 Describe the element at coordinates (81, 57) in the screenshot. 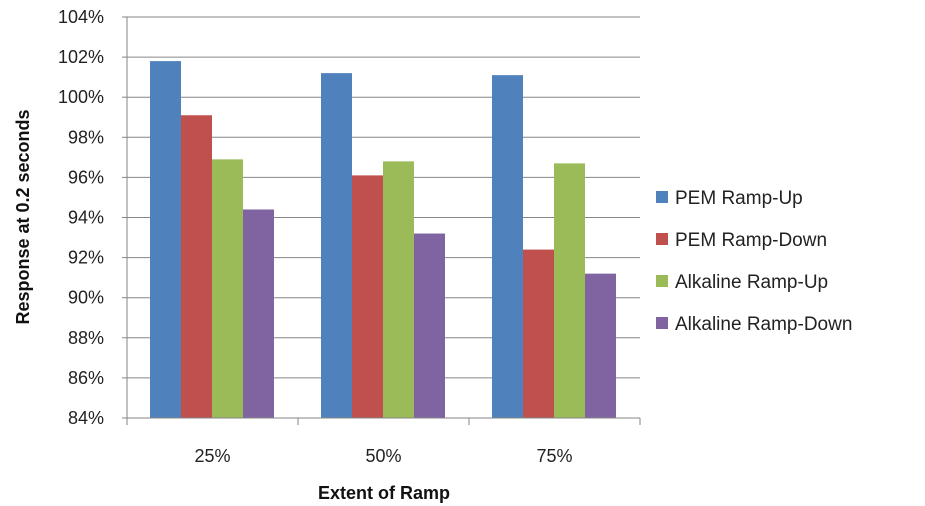

I see `y-tick-label: 102%` at that location.